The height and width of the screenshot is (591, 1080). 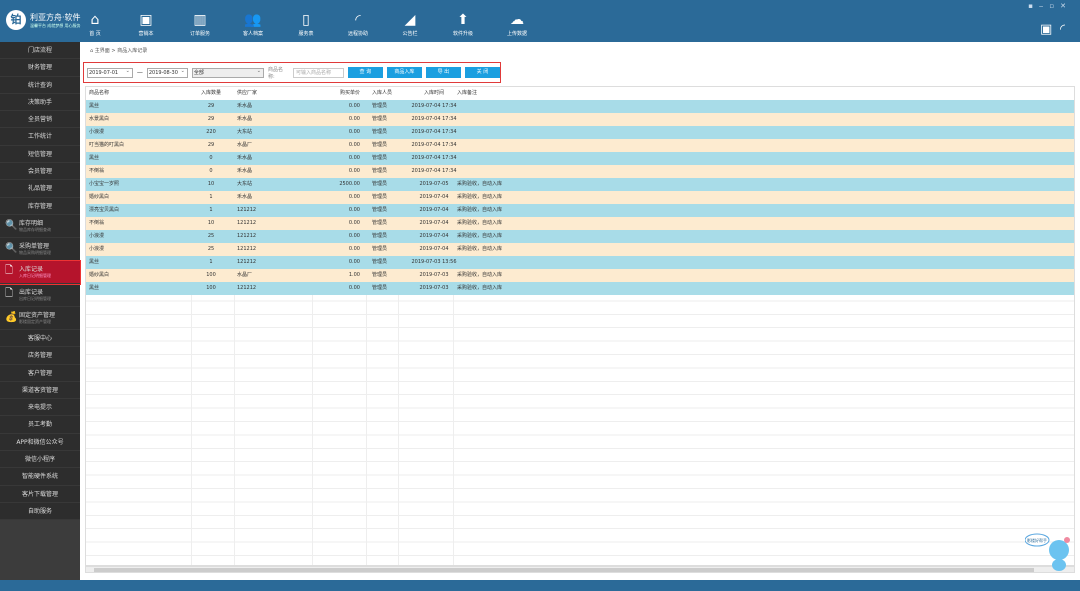 I want to click on column-header: 入库时间, so click(x=433, y=93).